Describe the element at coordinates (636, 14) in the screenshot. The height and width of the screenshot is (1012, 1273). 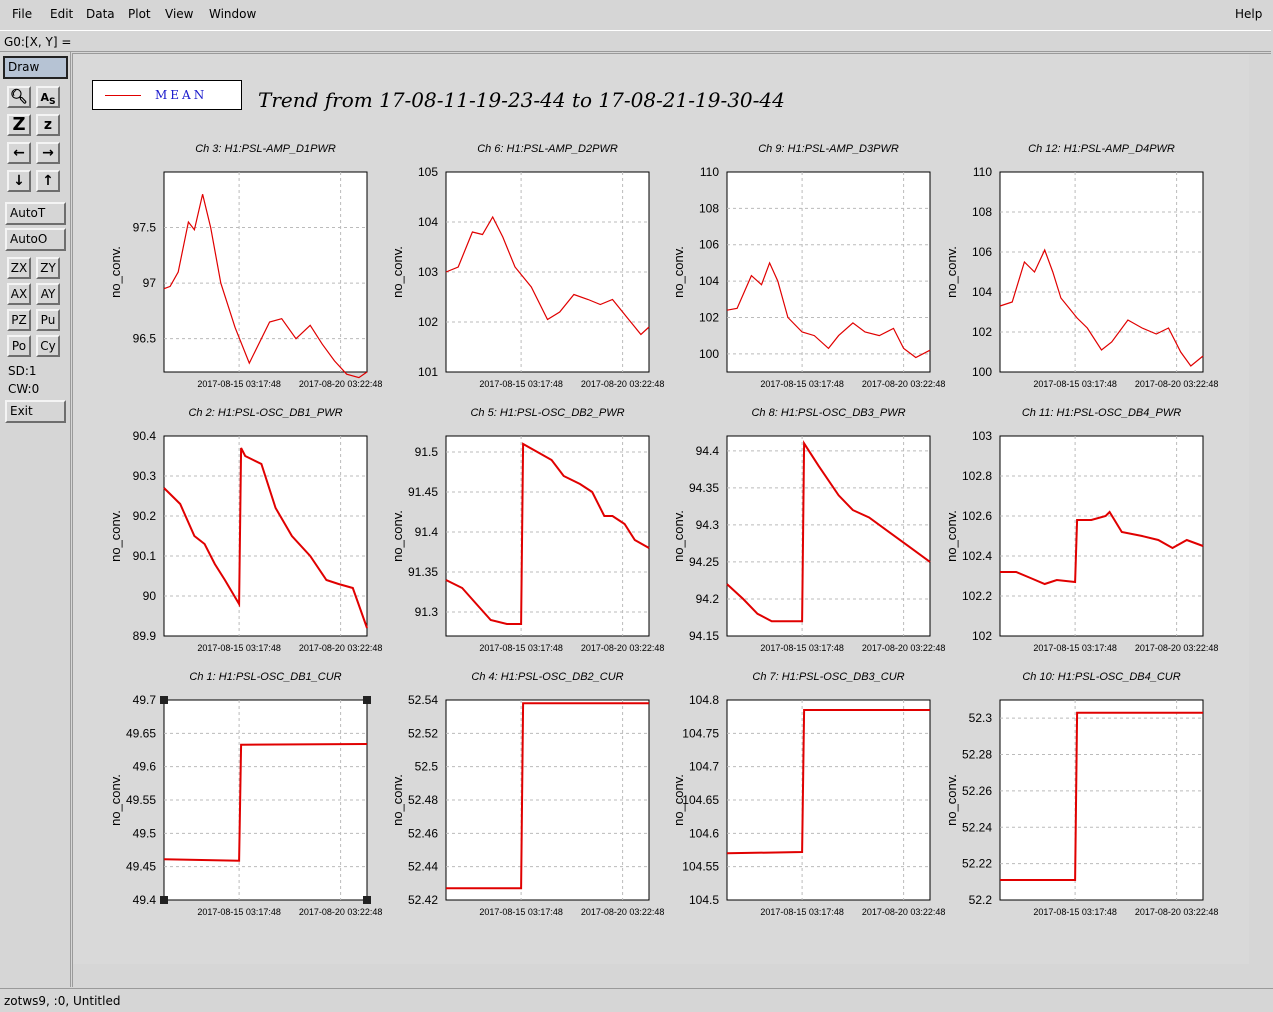
I see `menu-bar: File Edit Data Plot View Window Help` at that location.